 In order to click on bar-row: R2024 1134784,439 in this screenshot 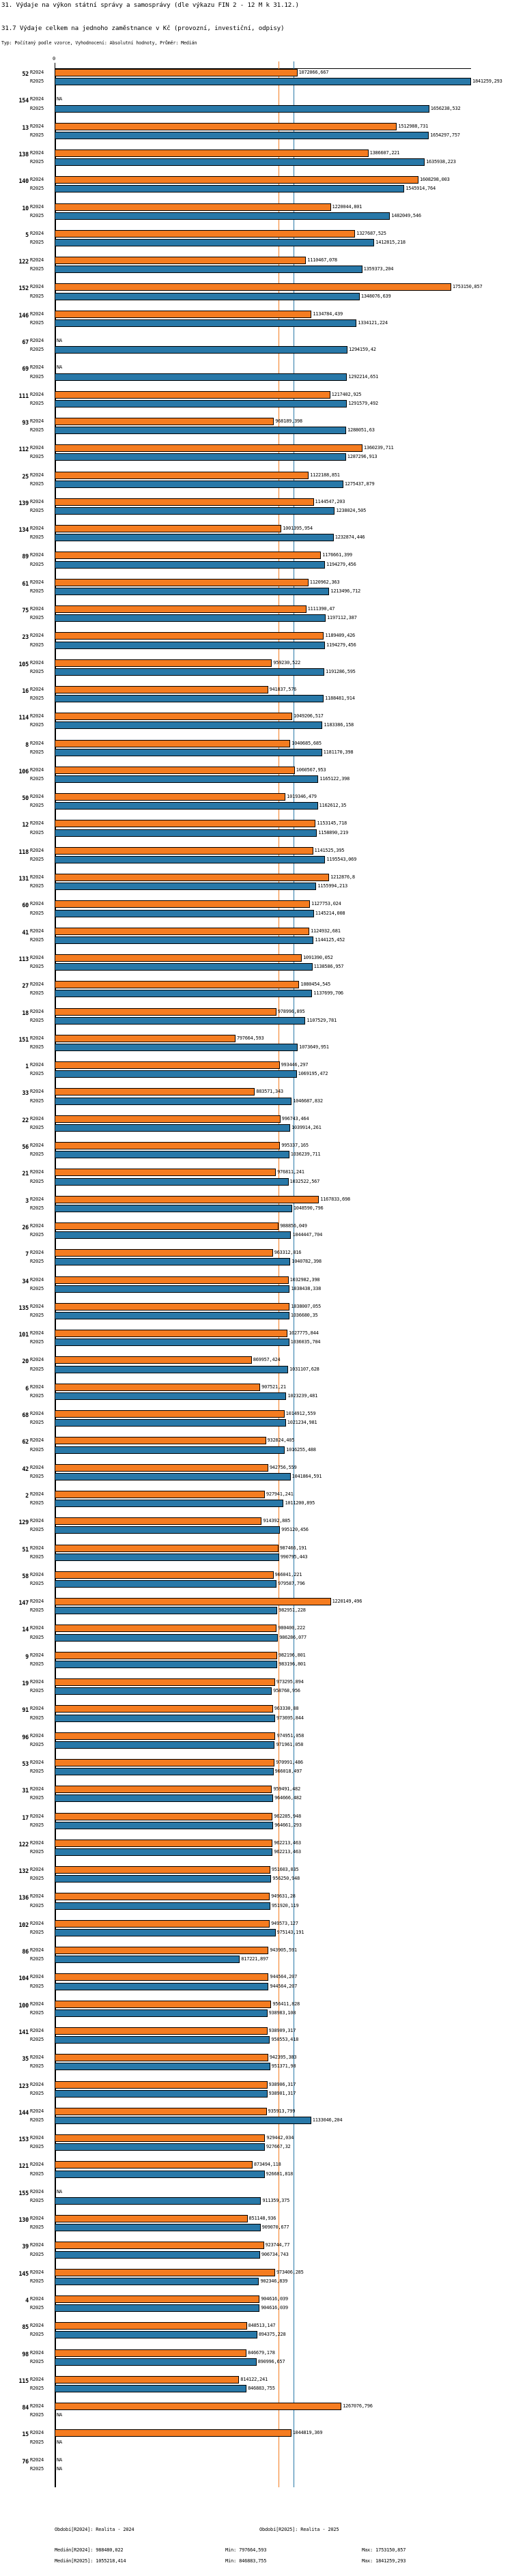, I will do `click(256, 314)`.